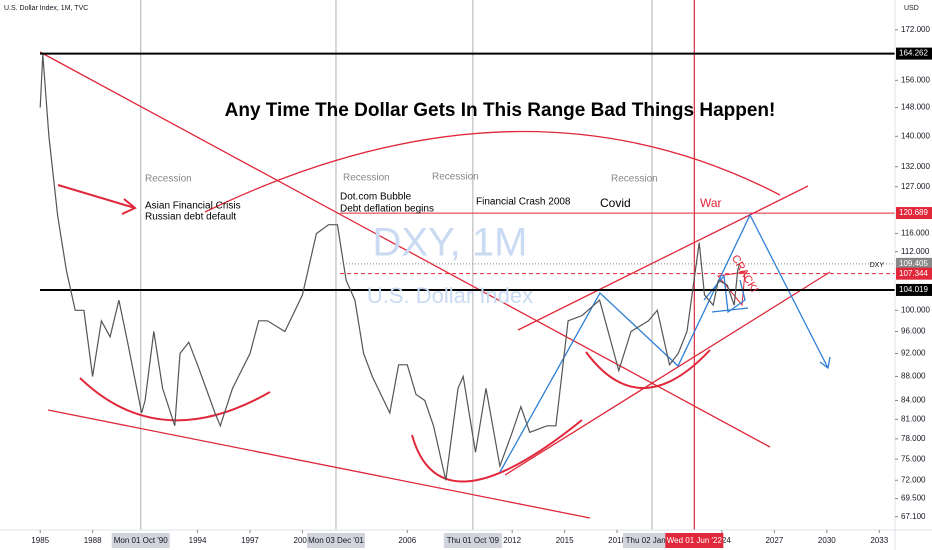  What do you see at coordinates (724, 294) in the screenshot?
I see `zigzag` at bounding box center [724, 294].